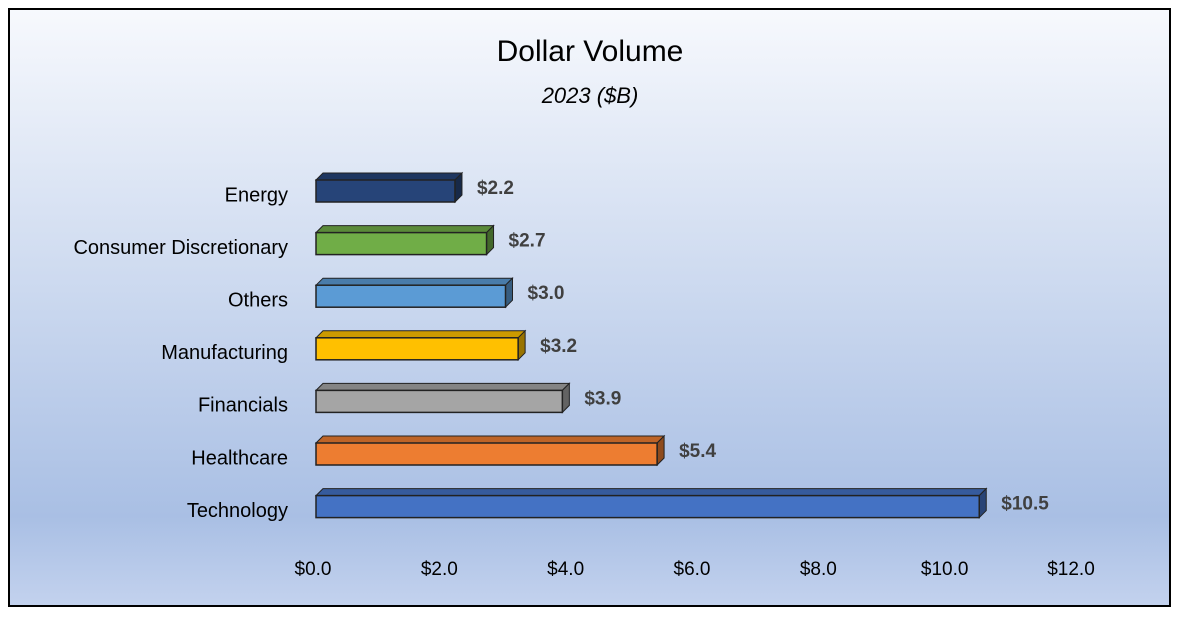 Image resolution: width=1181 pixels, height=623 pixels. I want to click on x-tick-label: $4.0, so click(565, 569).